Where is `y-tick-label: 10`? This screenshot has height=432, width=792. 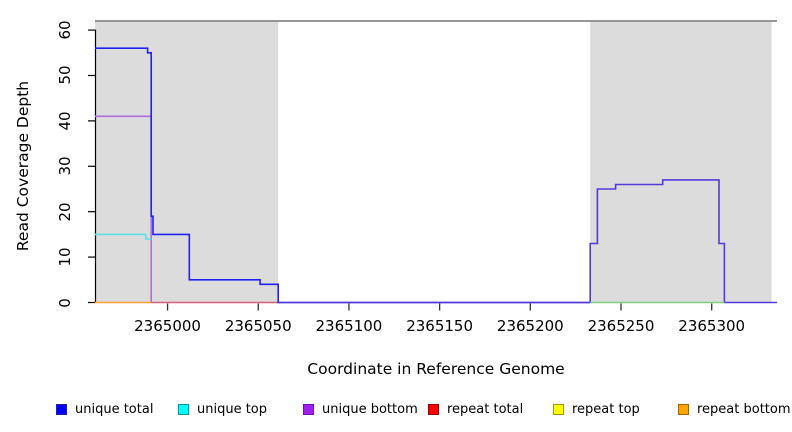
y-tick-label: 10 is located at coordinates (65, 257).